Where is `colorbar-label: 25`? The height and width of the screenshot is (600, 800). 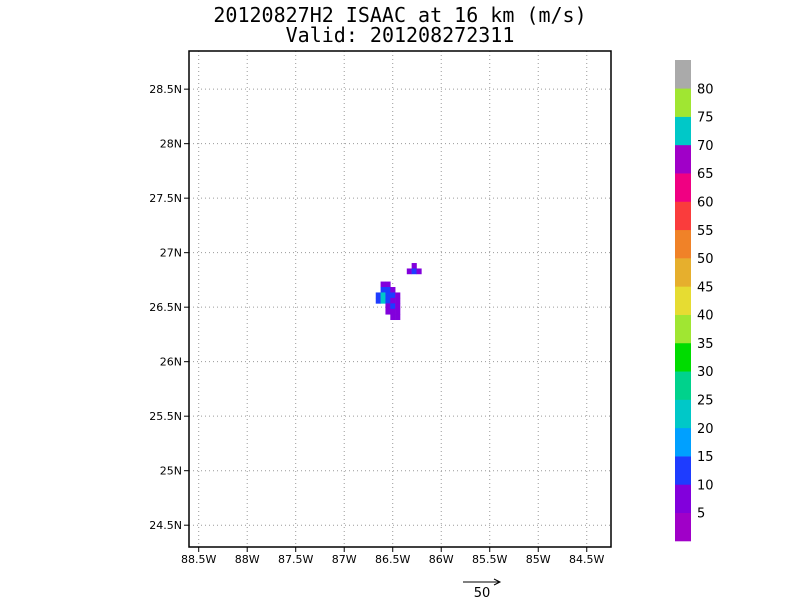
colorbar-label: 25 is located at coordinates (705, 401).